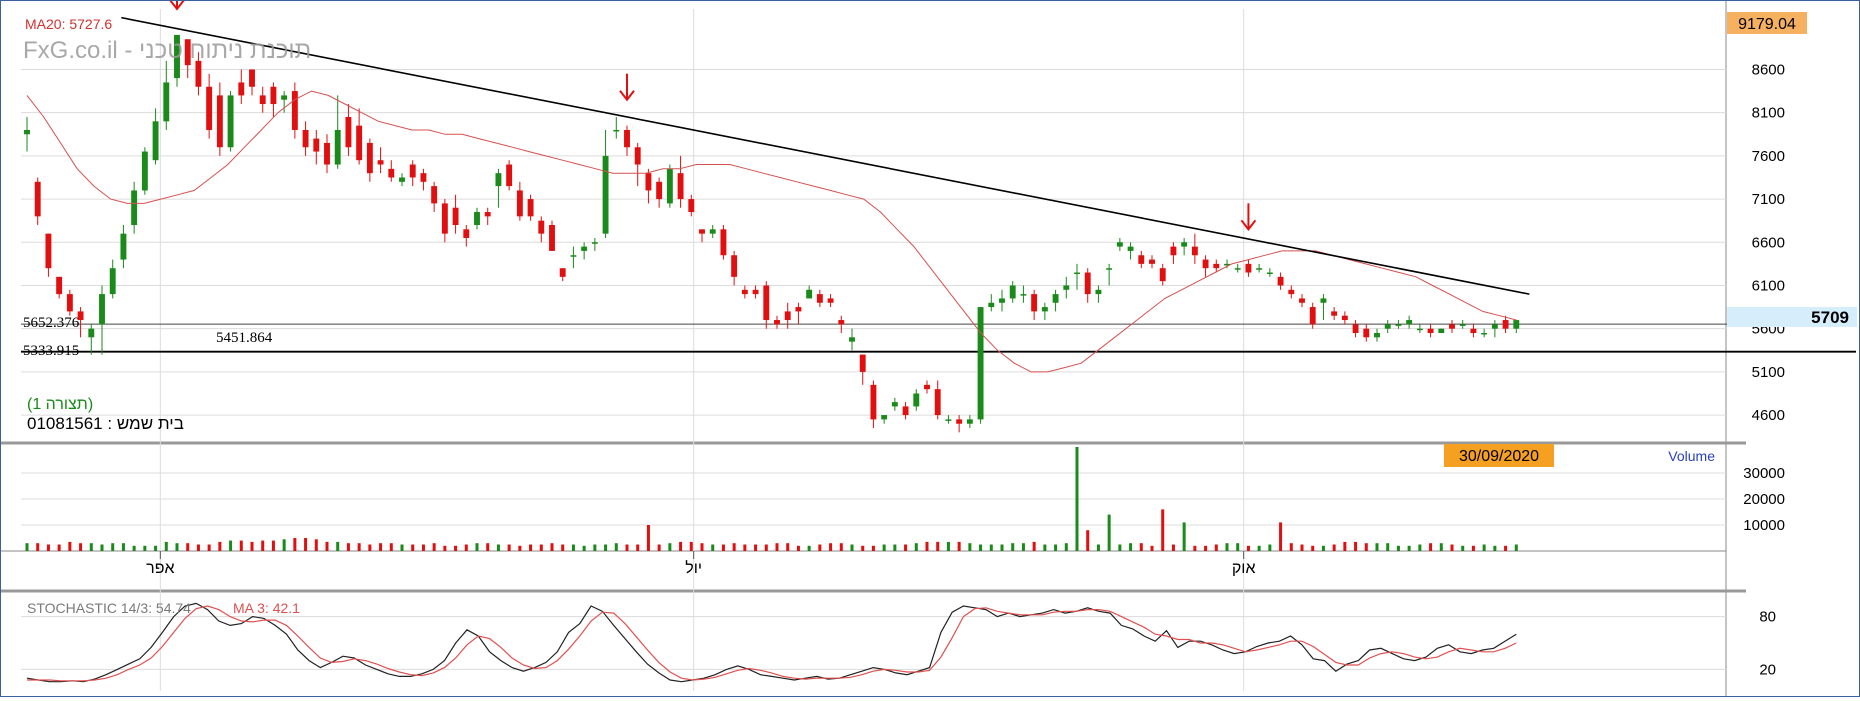 The image size is (1860, 701). What do you see at coordinates (771, 499) in the screenshot?
I see `volume-bars` at bounding box center [771, 499].